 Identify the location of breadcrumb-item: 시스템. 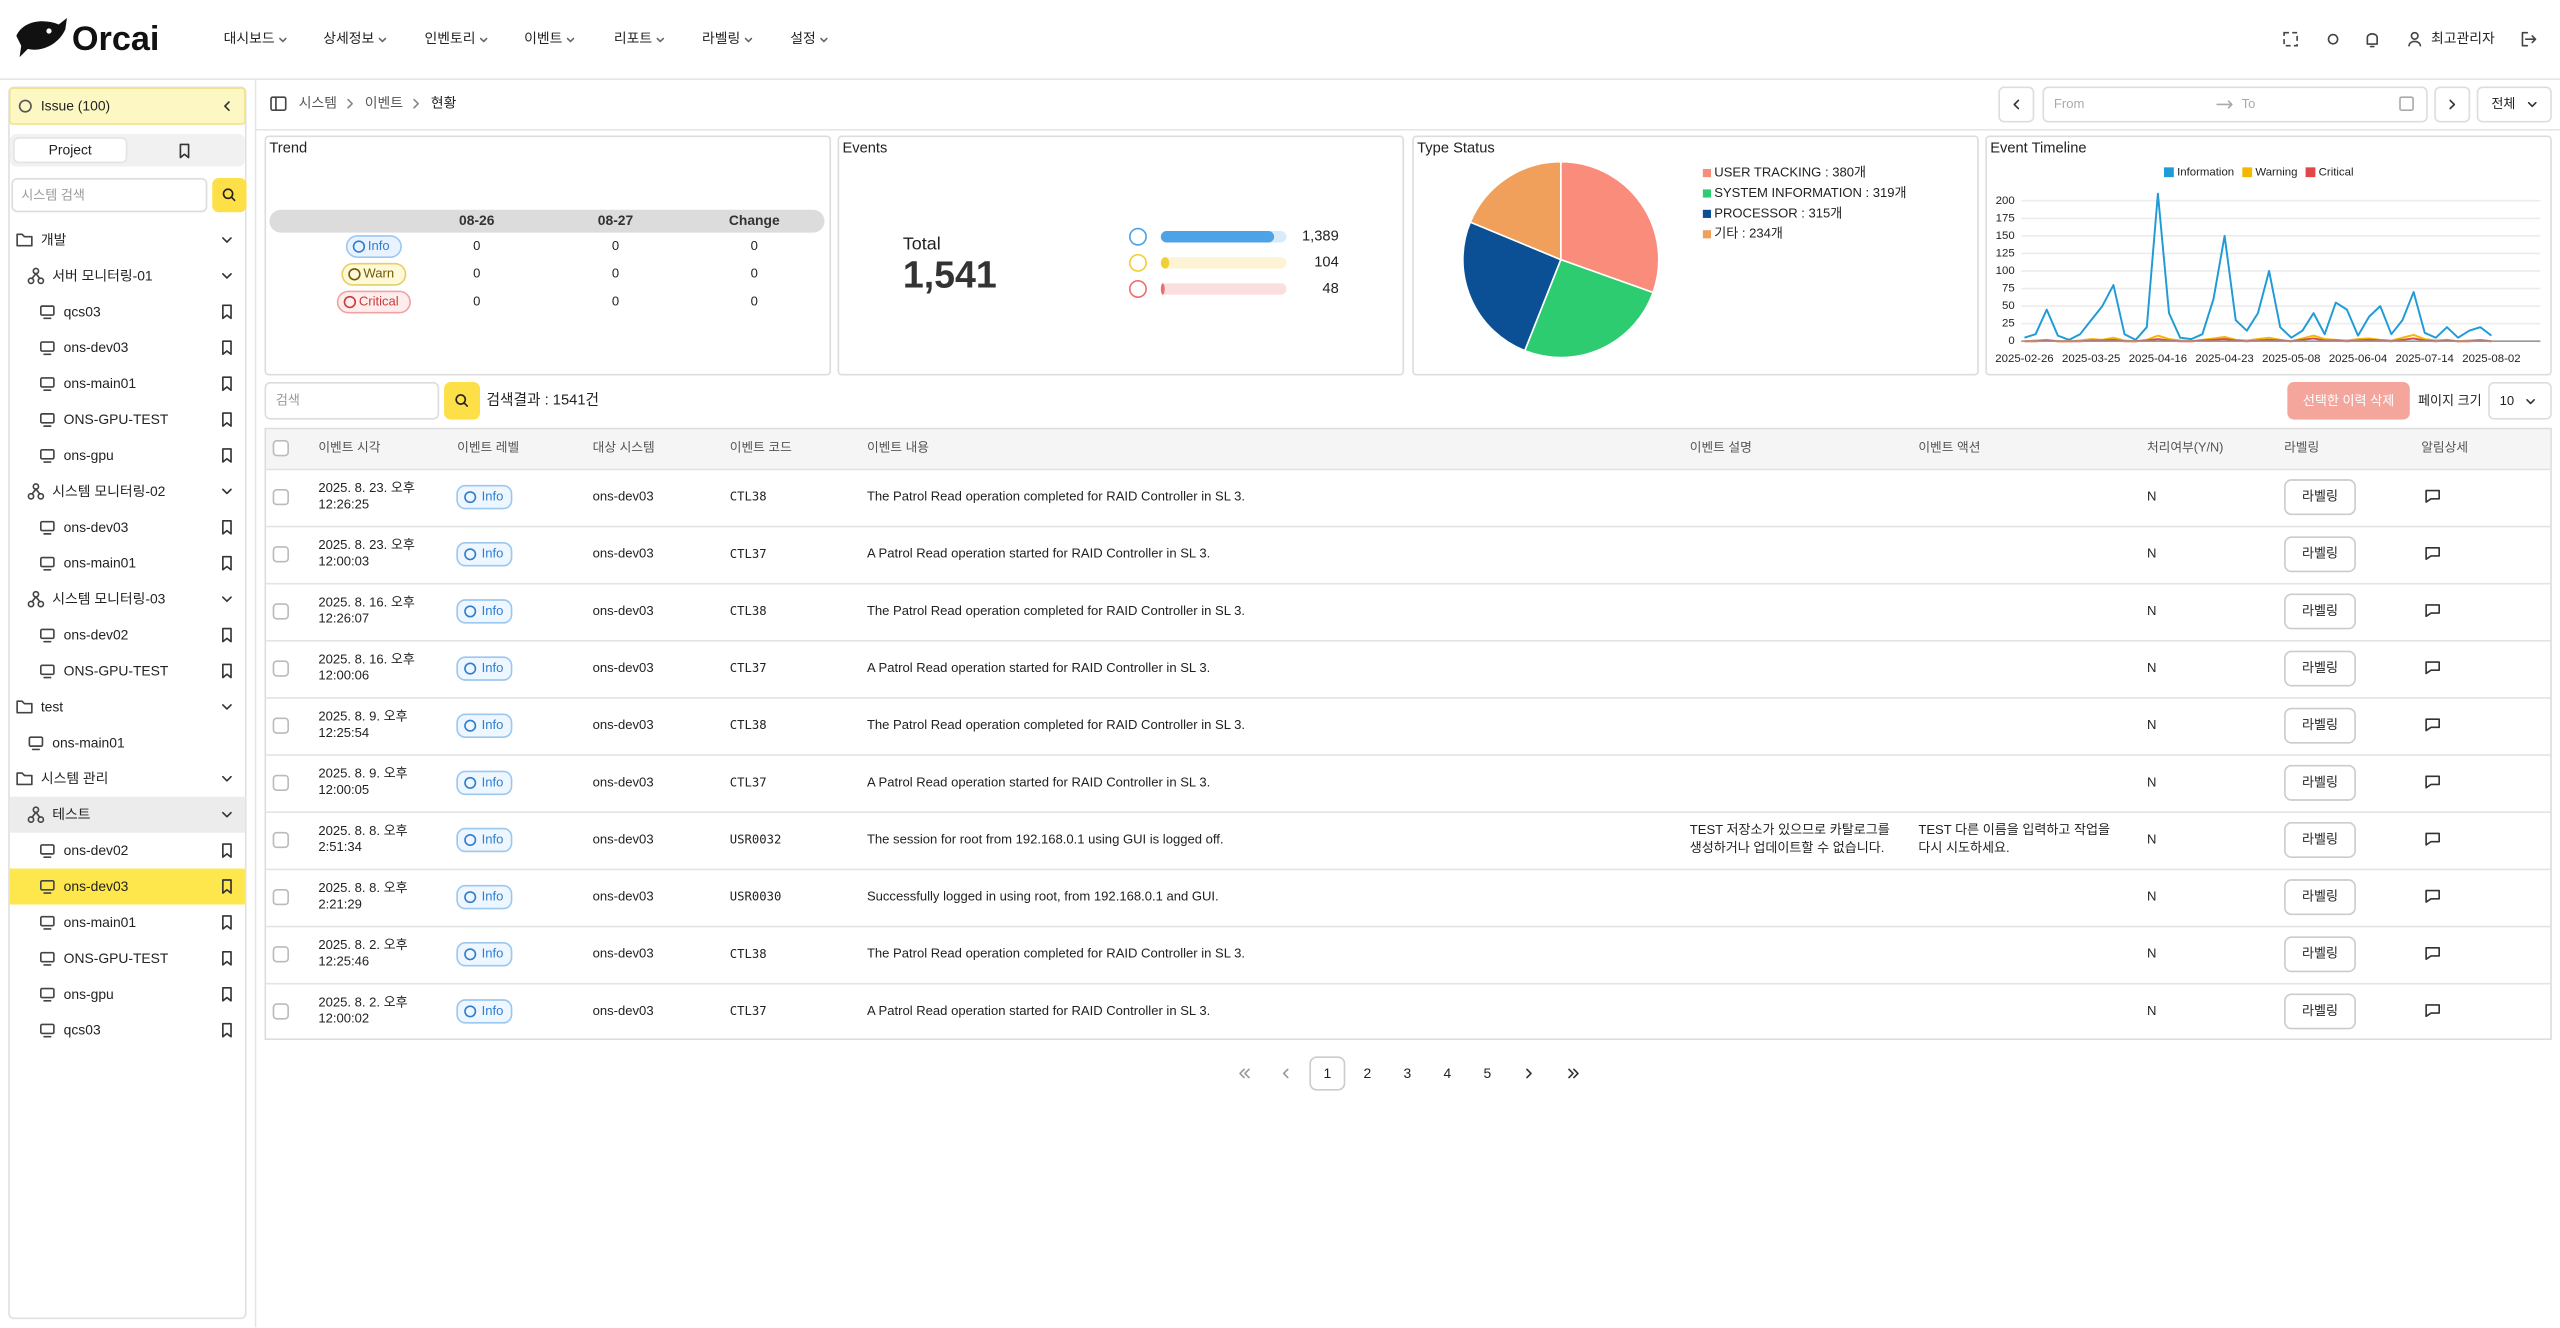
(318, 102).